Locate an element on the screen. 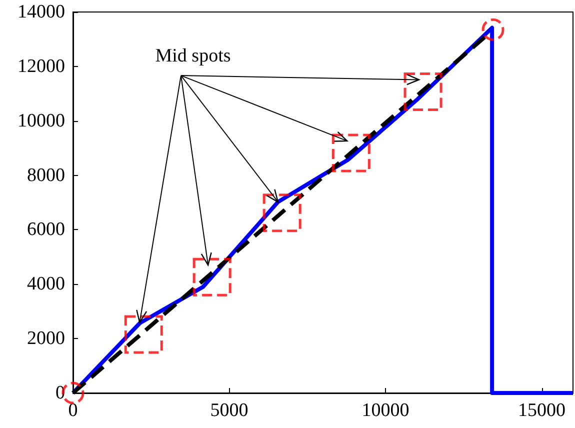 This screenshot has height=428, width=575. y-tick-label: 6000 is located at coordinates (46, 229).